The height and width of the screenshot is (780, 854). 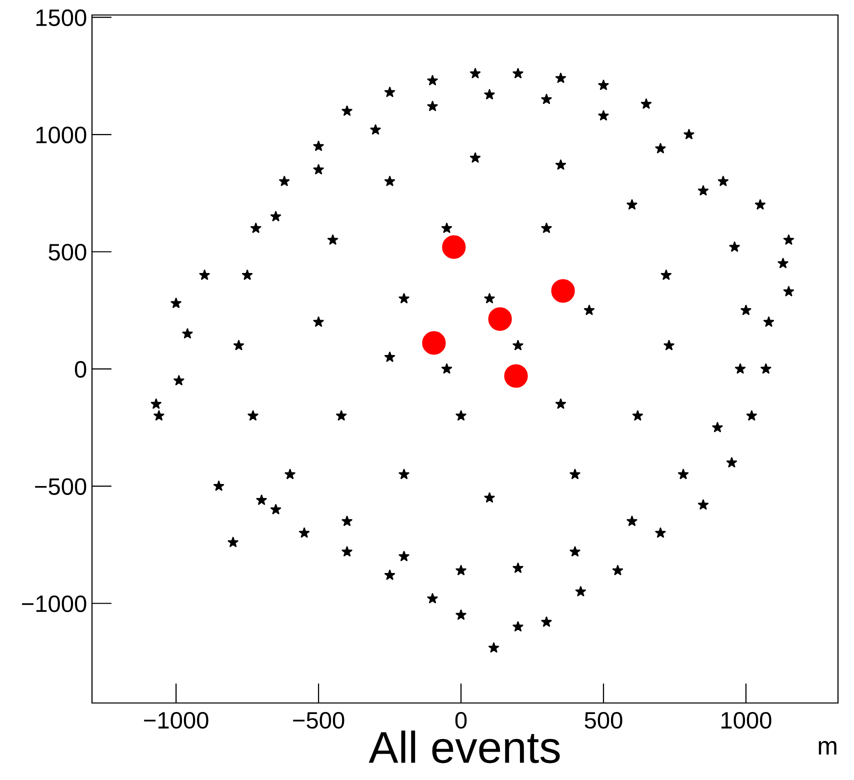 I want to click on x-tick-label: 1000, so click(x=747, y=720).